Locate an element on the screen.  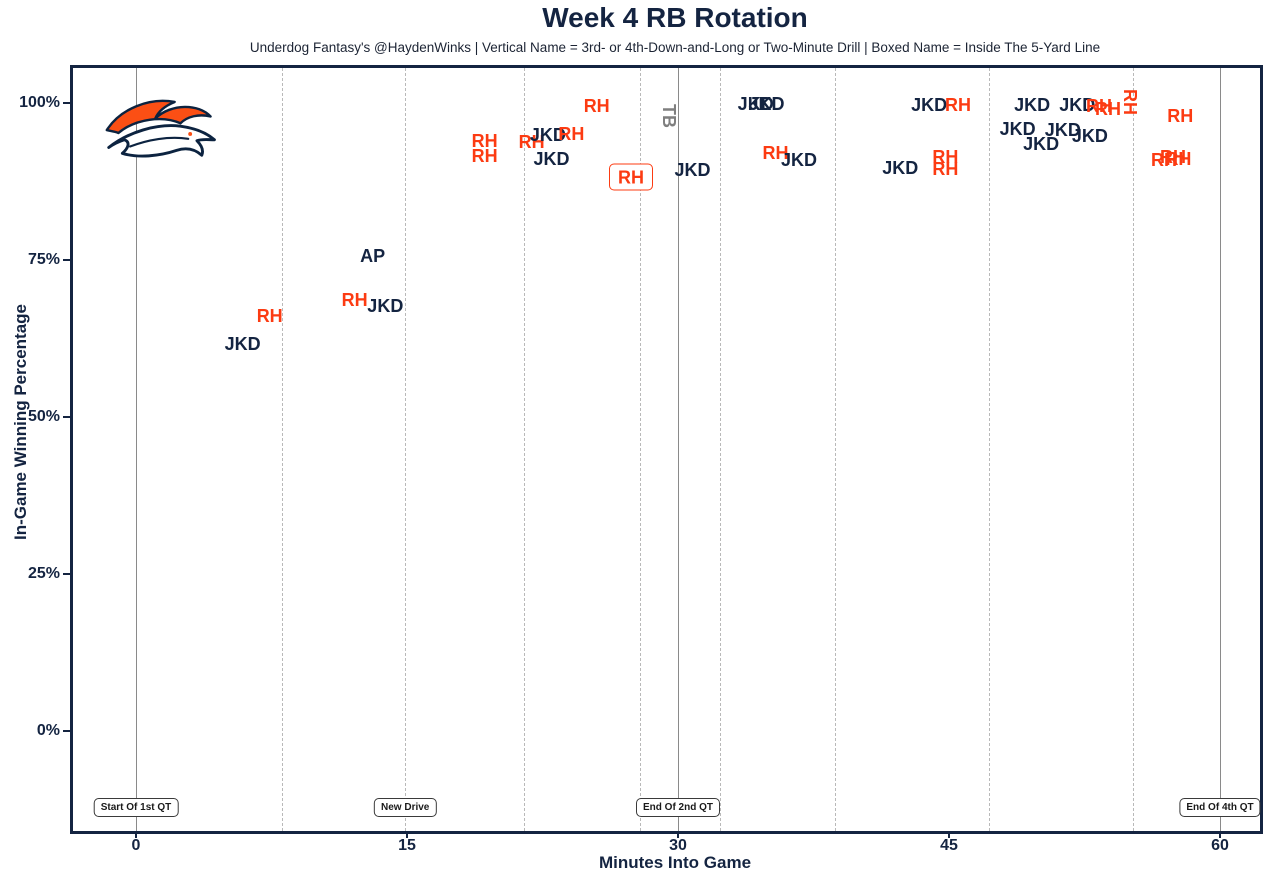
x-tick-label: 45 is located at coordinates (949, 845).